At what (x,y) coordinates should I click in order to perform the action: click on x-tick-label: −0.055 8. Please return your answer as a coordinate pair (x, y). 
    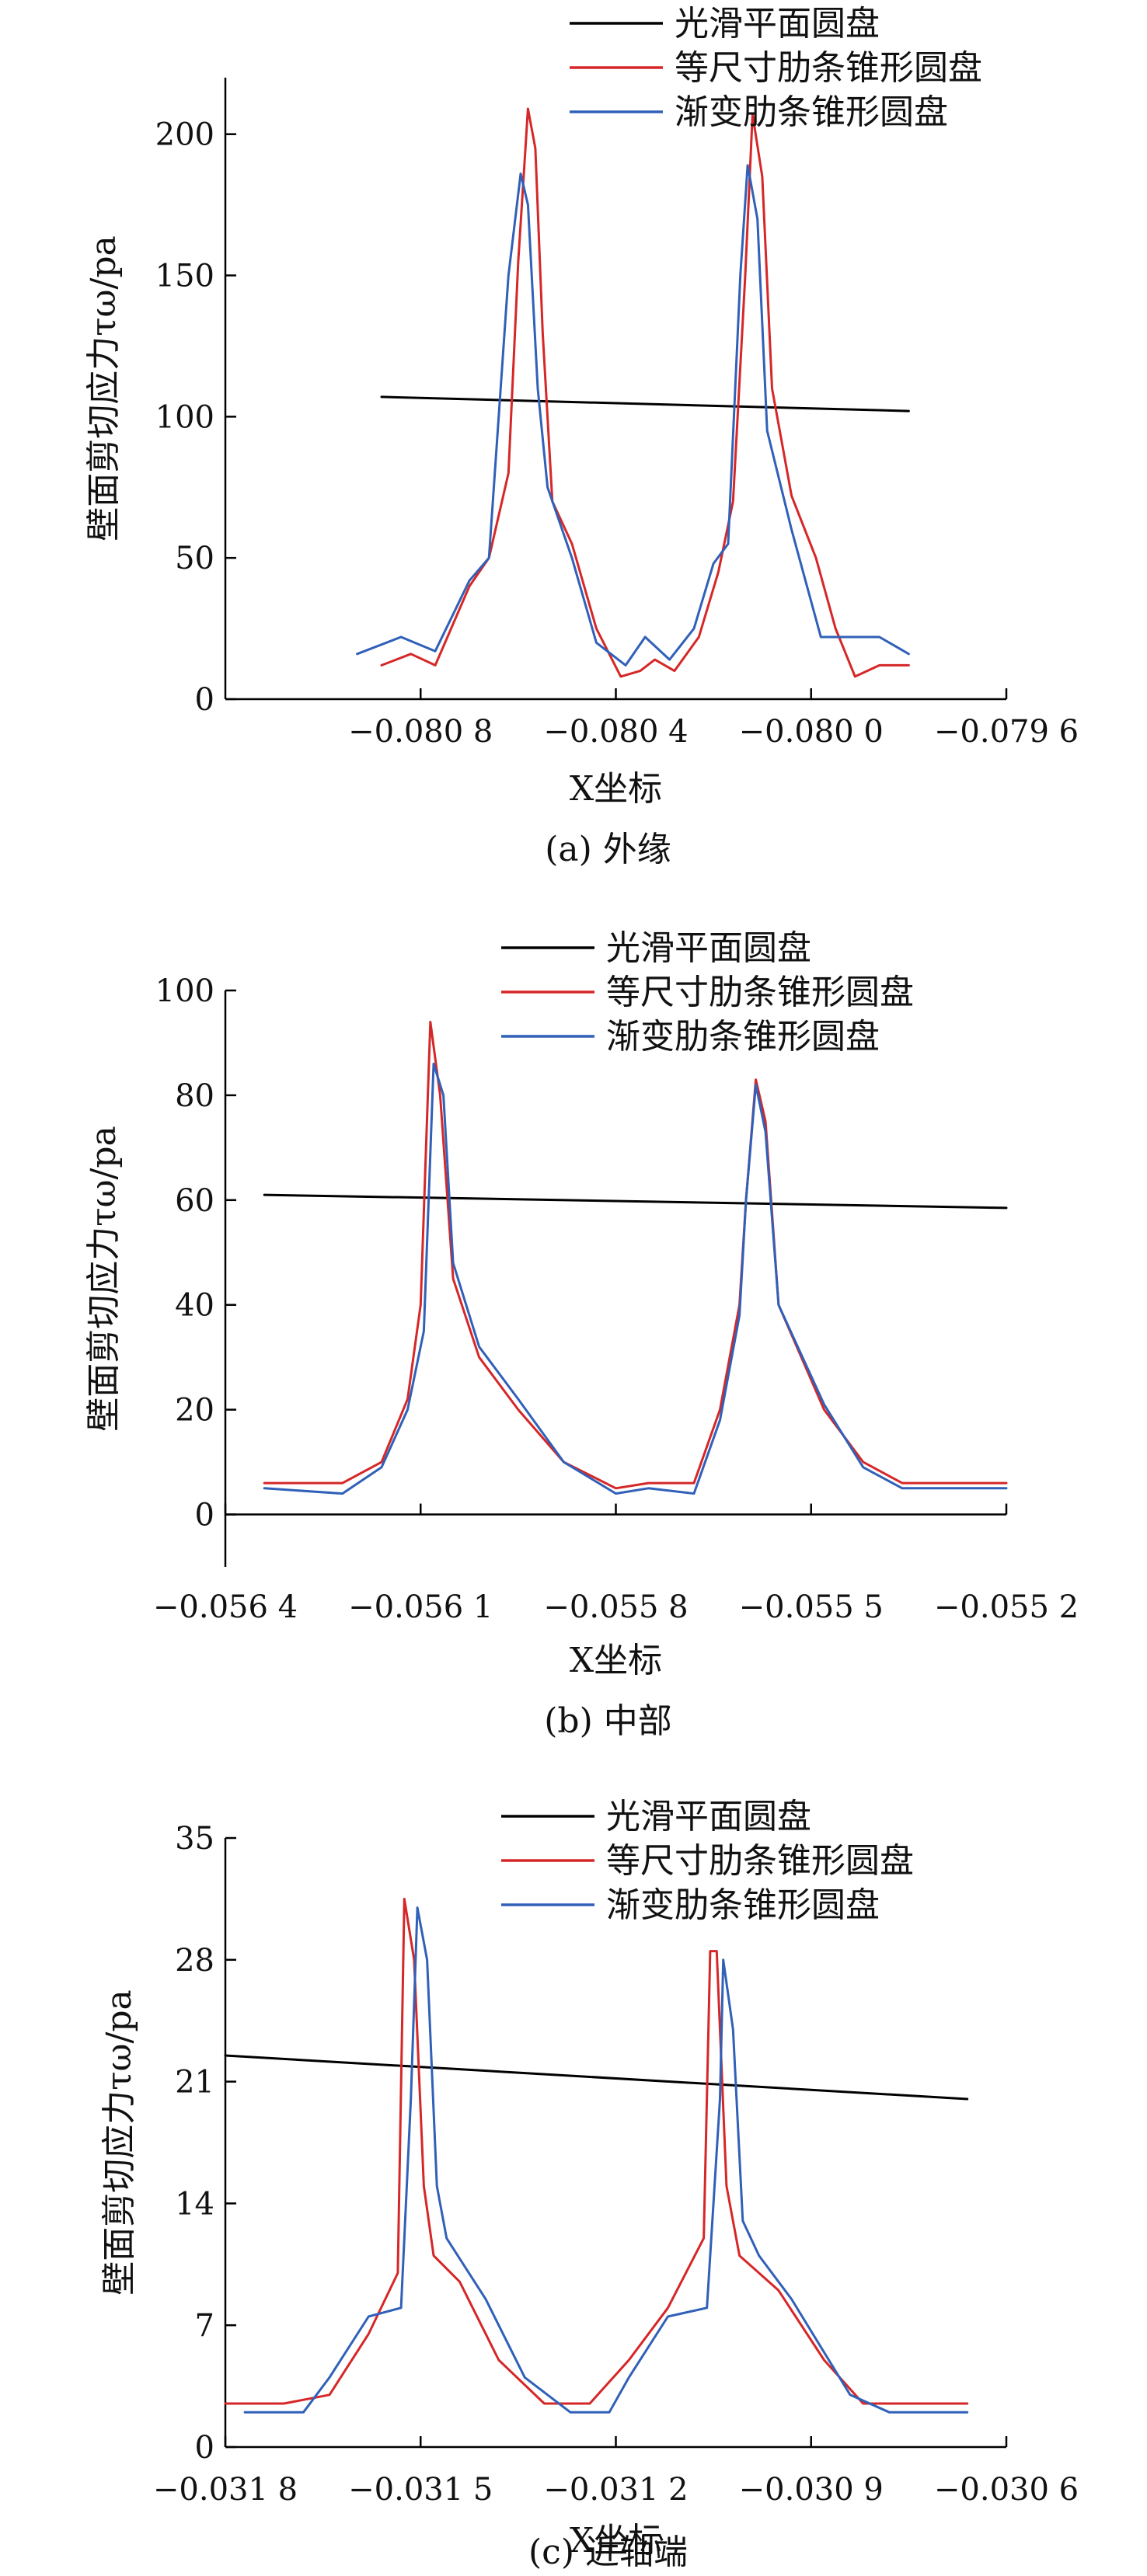
    Looking at the image, I should click on (615, 1607).